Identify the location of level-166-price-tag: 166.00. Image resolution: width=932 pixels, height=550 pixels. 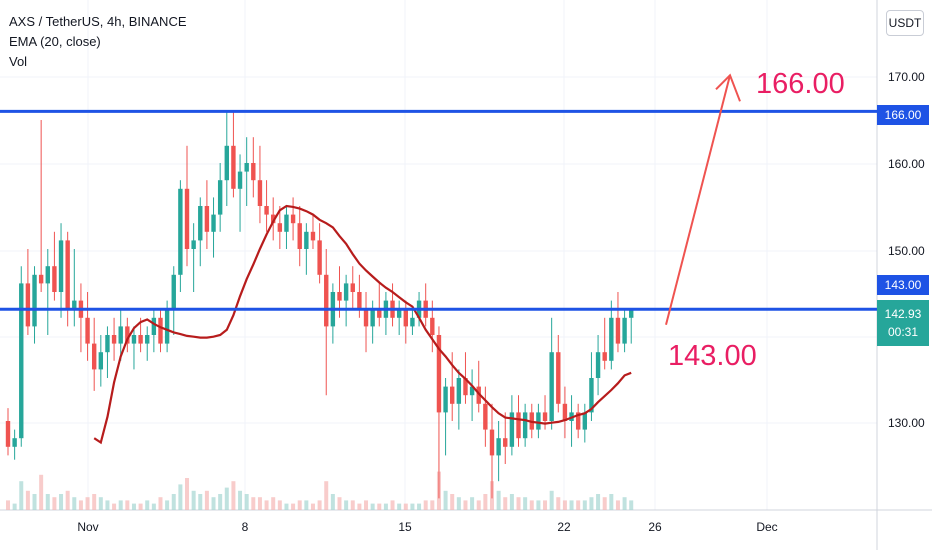
(903, 115).